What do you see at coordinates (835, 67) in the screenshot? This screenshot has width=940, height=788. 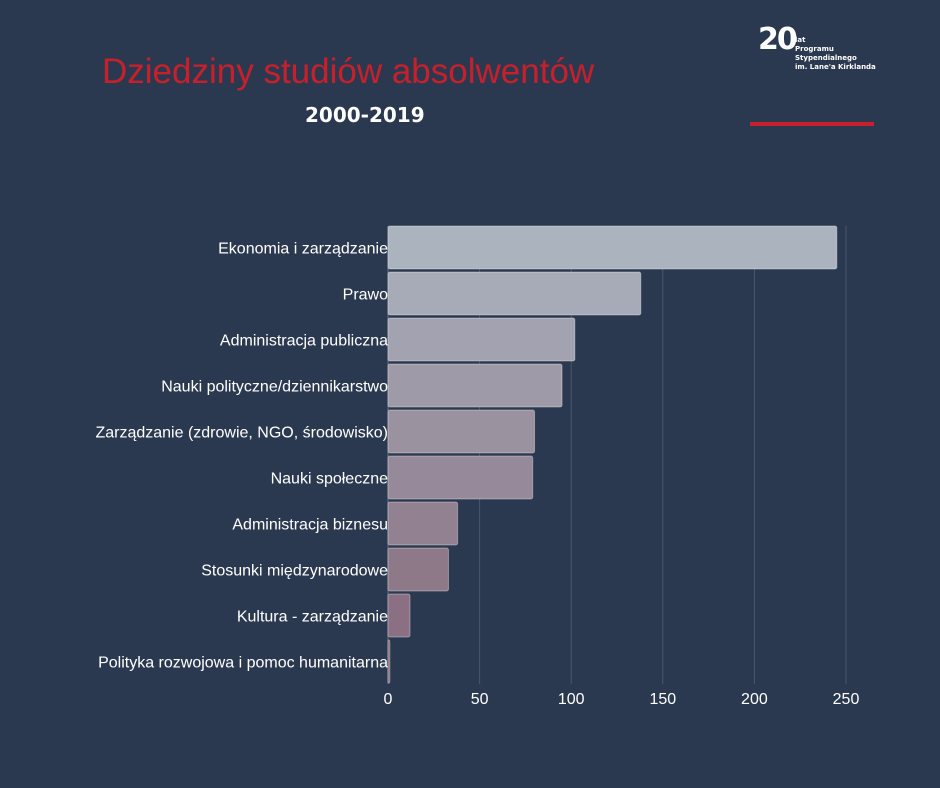 I see `logo-line: im. Lane'a Kirklanda` at bounding box center [835, 67].